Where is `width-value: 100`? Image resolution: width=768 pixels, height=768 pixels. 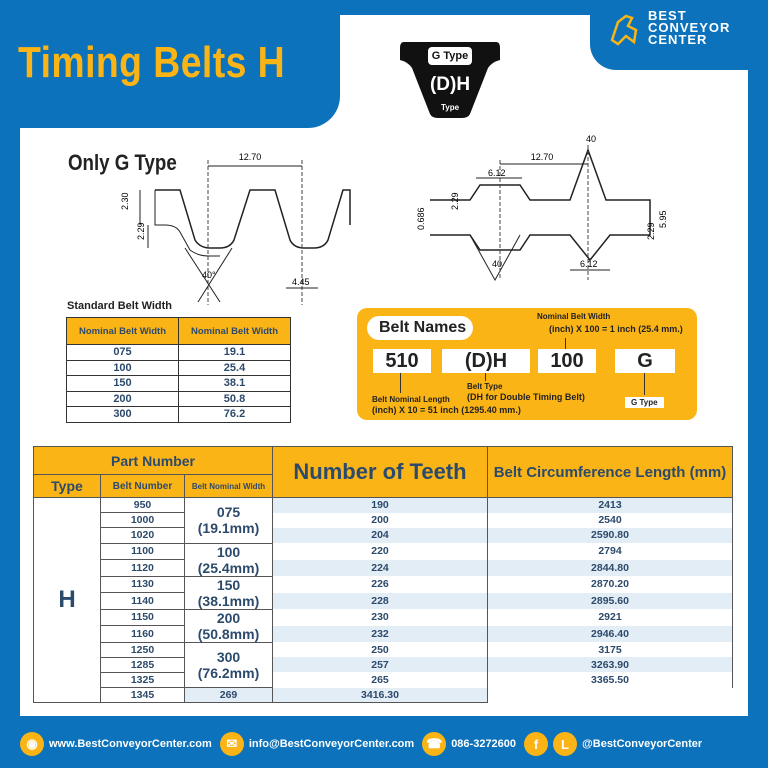
width-value: 100 is located at coordinates (228, 551).